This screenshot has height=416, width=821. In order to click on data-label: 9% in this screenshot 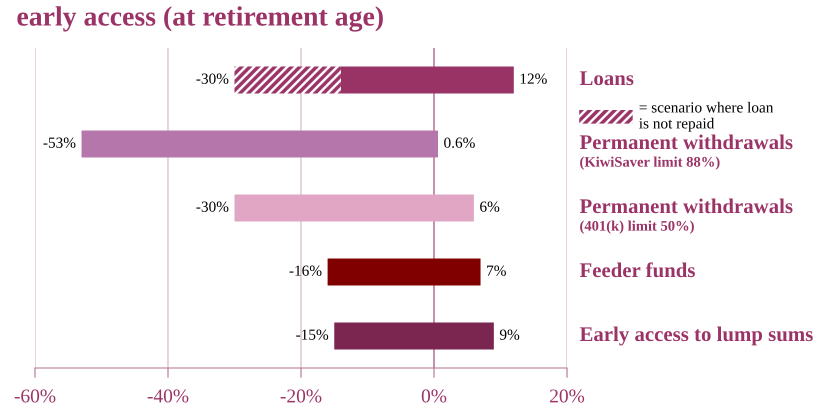, I will do `click(510, 335)`.